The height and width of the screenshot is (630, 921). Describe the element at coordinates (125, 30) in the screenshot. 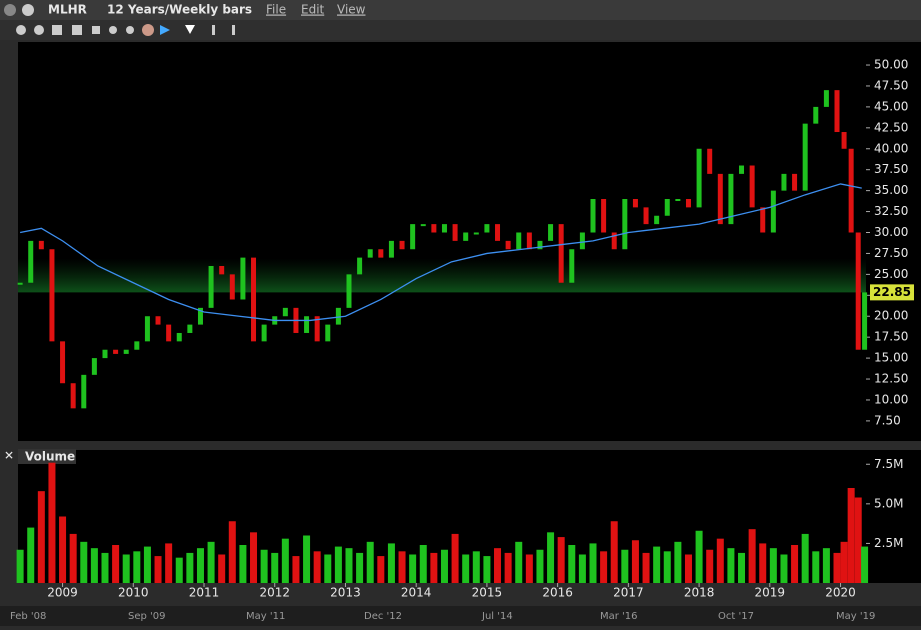

I see `toolbar-icons` at that location.